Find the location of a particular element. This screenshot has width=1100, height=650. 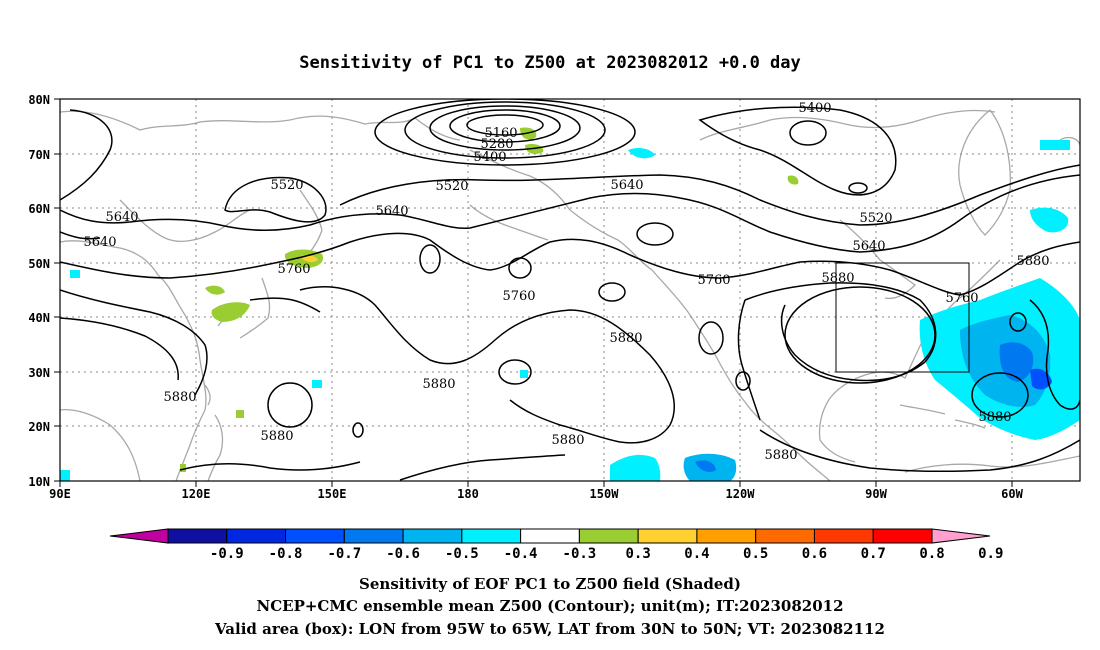

greenland-coast is located at coordinates (984, 172).